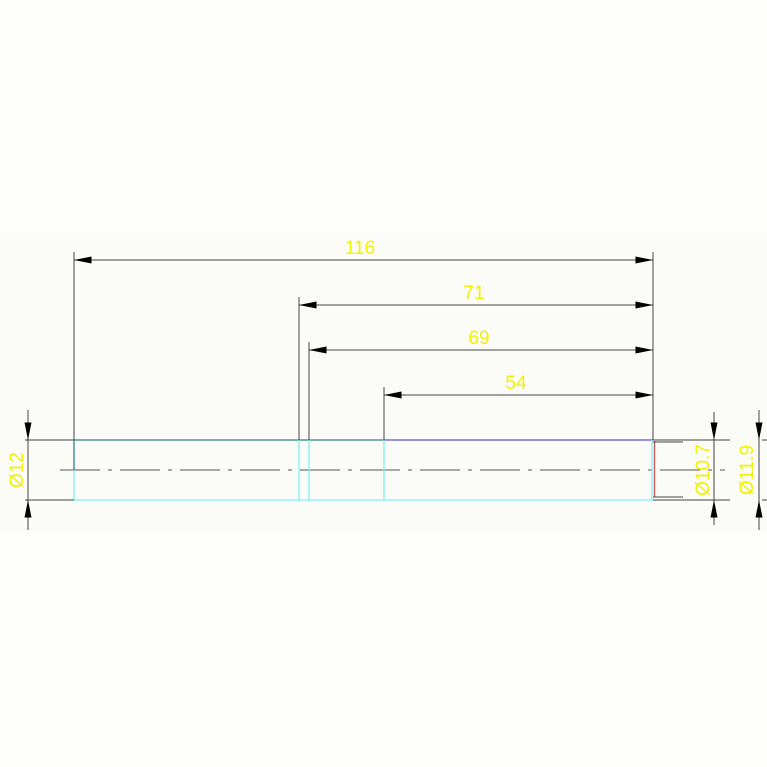 The height and width of the screenshot is (767, 767). What do you see at coordinates (17, 470) in the screenshot?
I see `dim-text-dia-12: Ø12` at bounding box center [17, 470].